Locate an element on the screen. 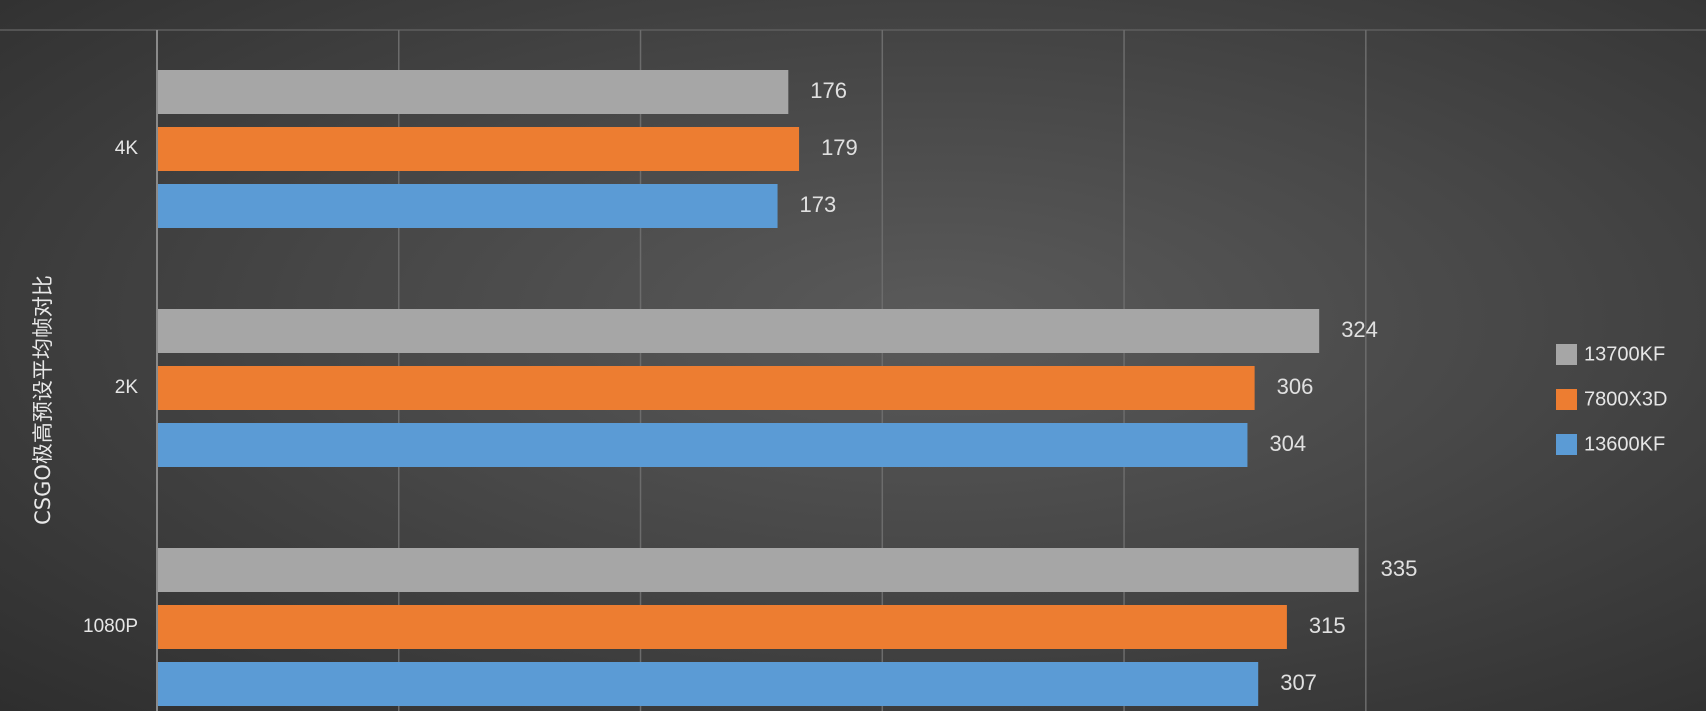 The height and width of the screenshot is (711, 1706). category-label-1080p: 1080P is located at coordinates (110, 626).